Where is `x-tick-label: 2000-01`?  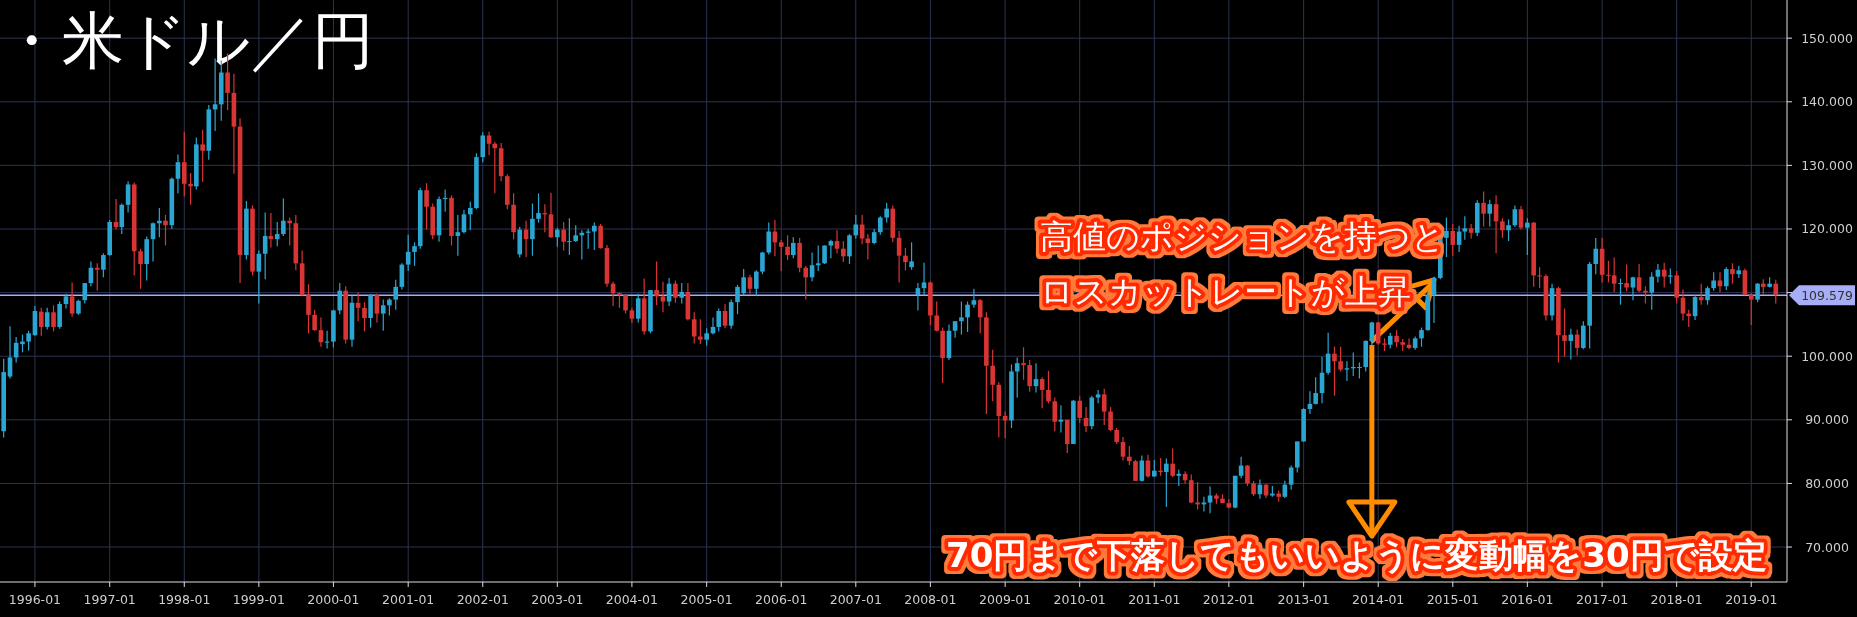 x-tick-label: 2000-01 is located at coordinates (333, 599).